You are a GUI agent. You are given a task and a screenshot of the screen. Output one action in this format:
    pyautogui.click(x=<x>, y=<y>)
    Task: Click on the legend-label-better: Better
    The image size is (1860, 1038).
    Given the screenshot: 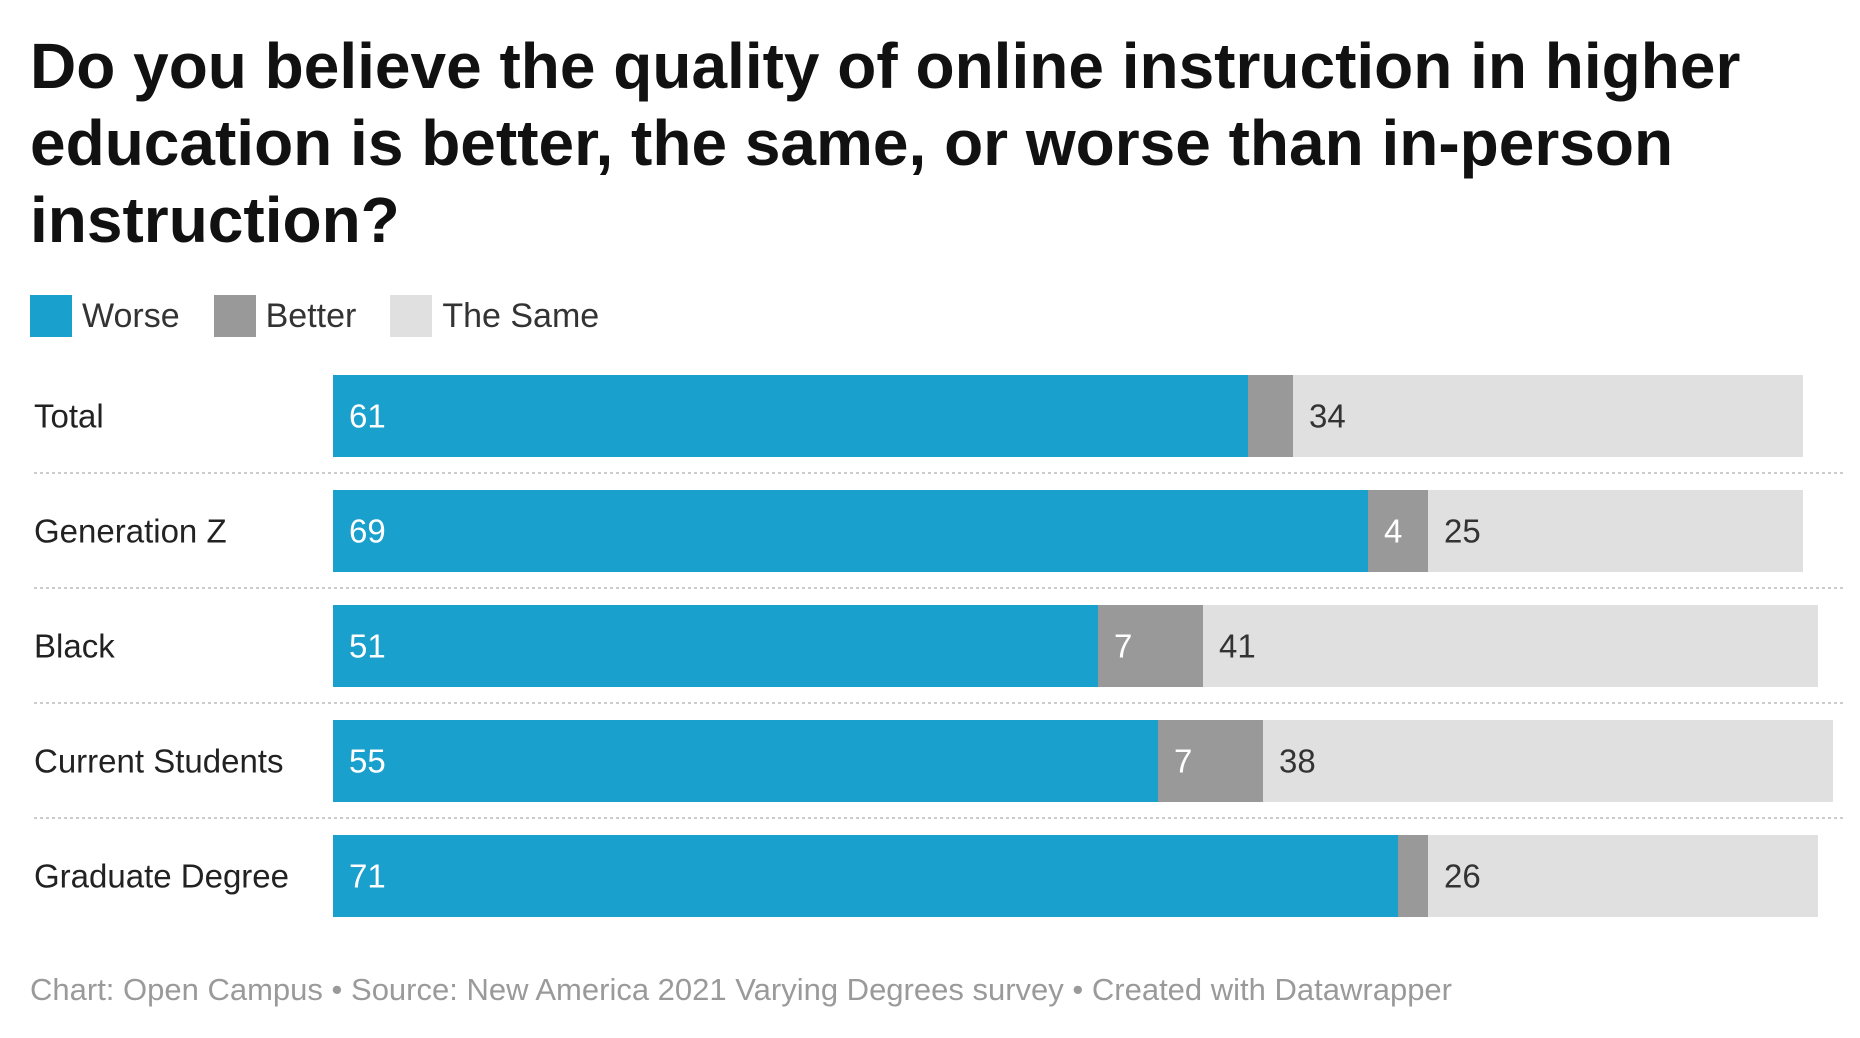 What is the action you would take?
    pyautogui.click(x=311, y=315)
    